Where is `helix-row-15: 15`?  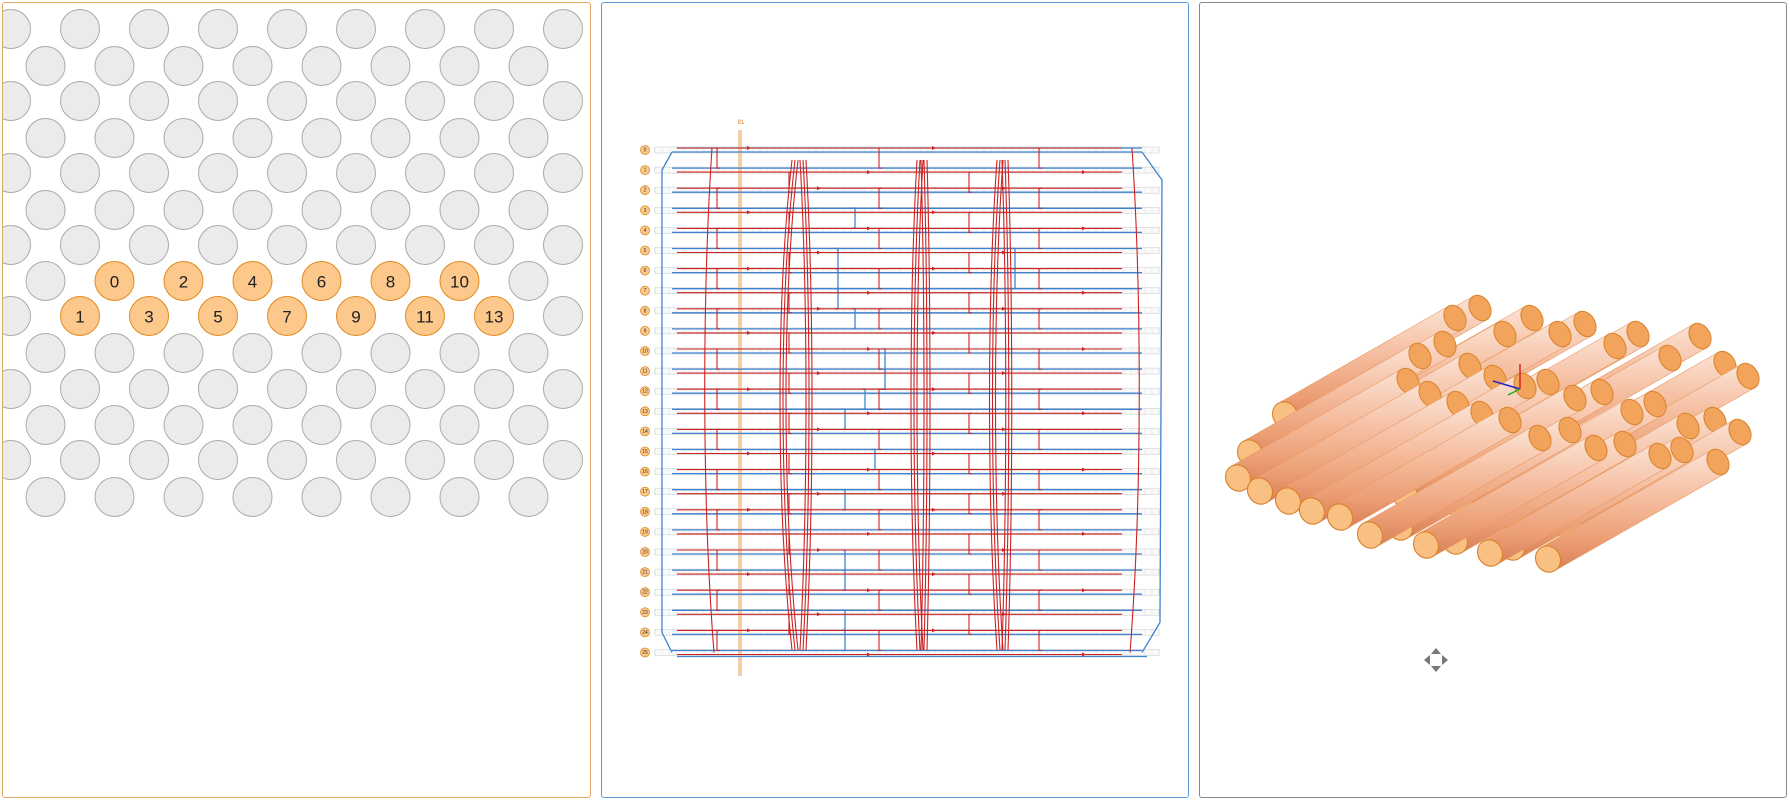
helix-row-15: 15 is located at coordinates (900, 451).